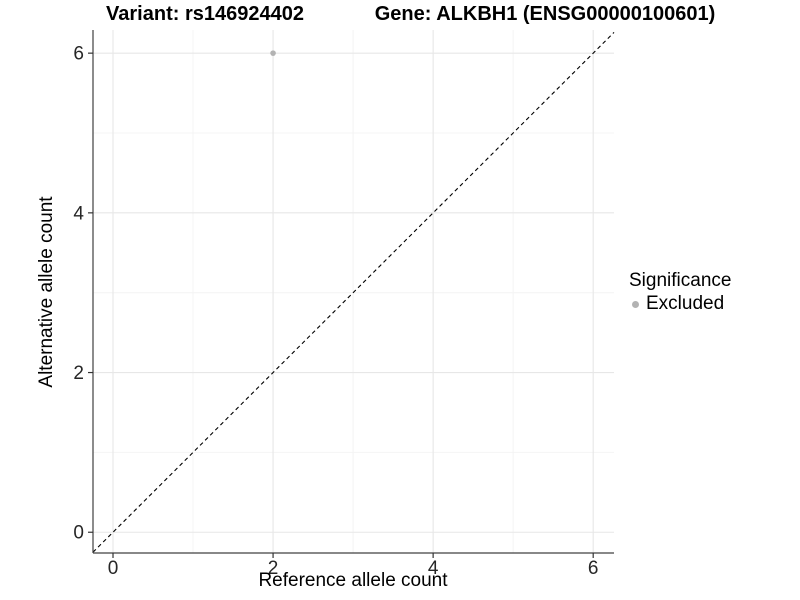 This screenshot has width=800, height=600. What do you see at coordinates (78, 533) in the screenshot?
I see `y-tick-label: 0` at bounding box center [78, 533].